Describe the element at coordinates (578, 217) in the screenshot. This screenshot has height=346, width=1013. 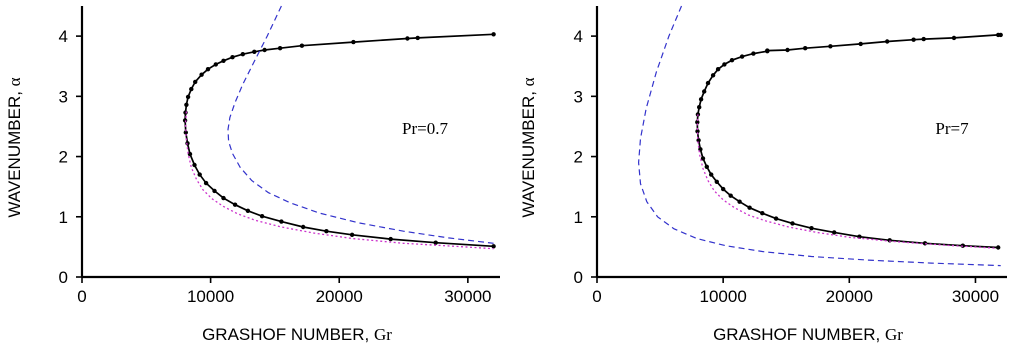
I see `y-tick-label: 1` at that location.